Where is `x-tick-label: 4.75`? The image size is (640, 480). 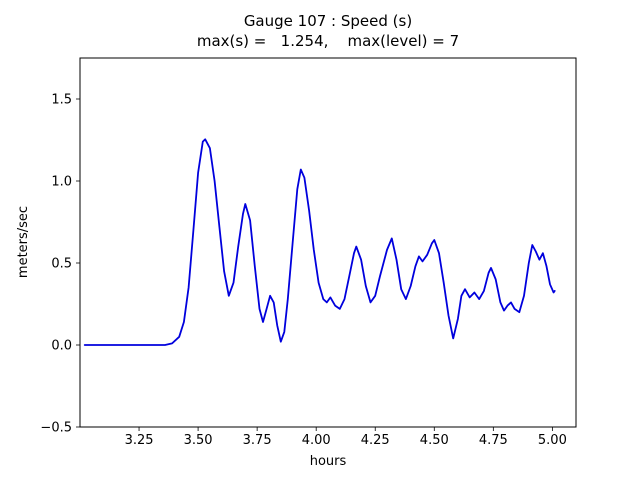 x-tick-label: 4.75 is located at coordinates (493, 440).